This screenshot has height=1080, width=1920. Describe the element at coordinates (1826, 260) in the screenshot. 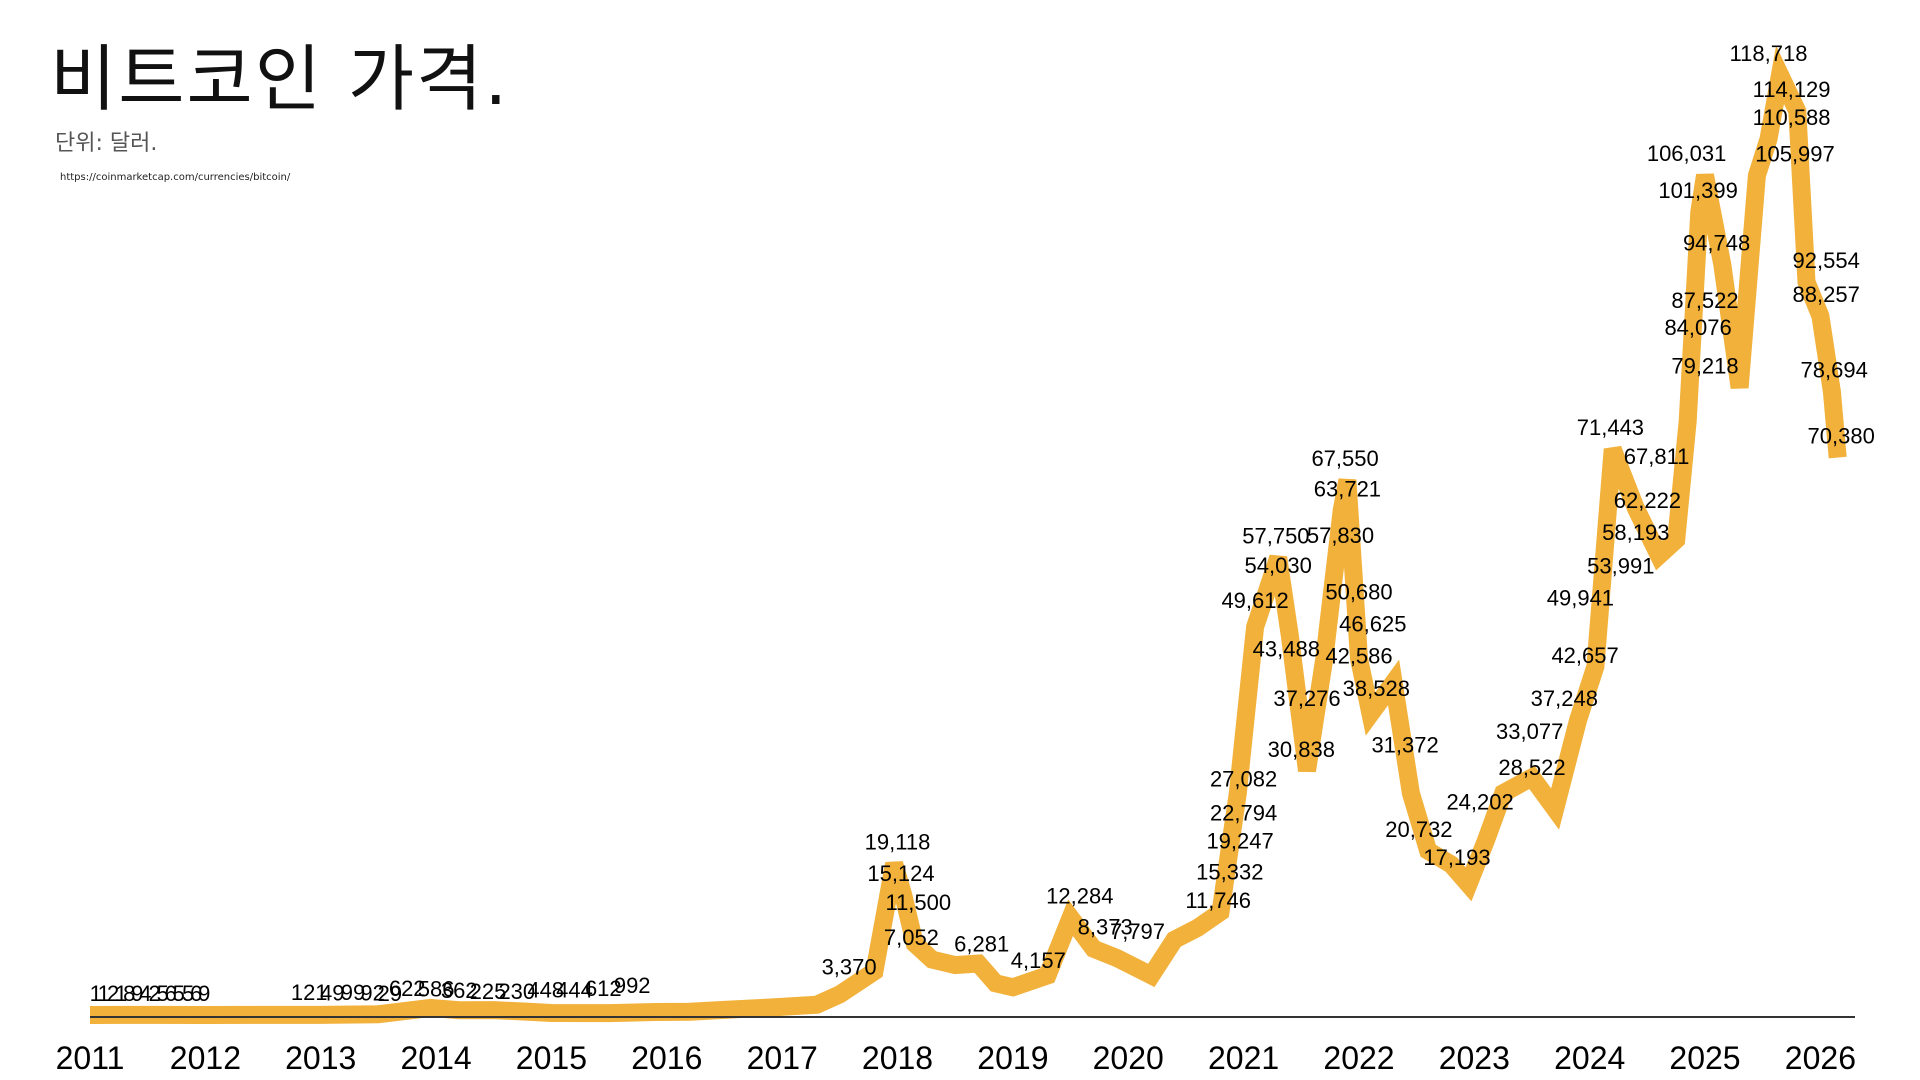

I see `data-label: 92,554` at that location.